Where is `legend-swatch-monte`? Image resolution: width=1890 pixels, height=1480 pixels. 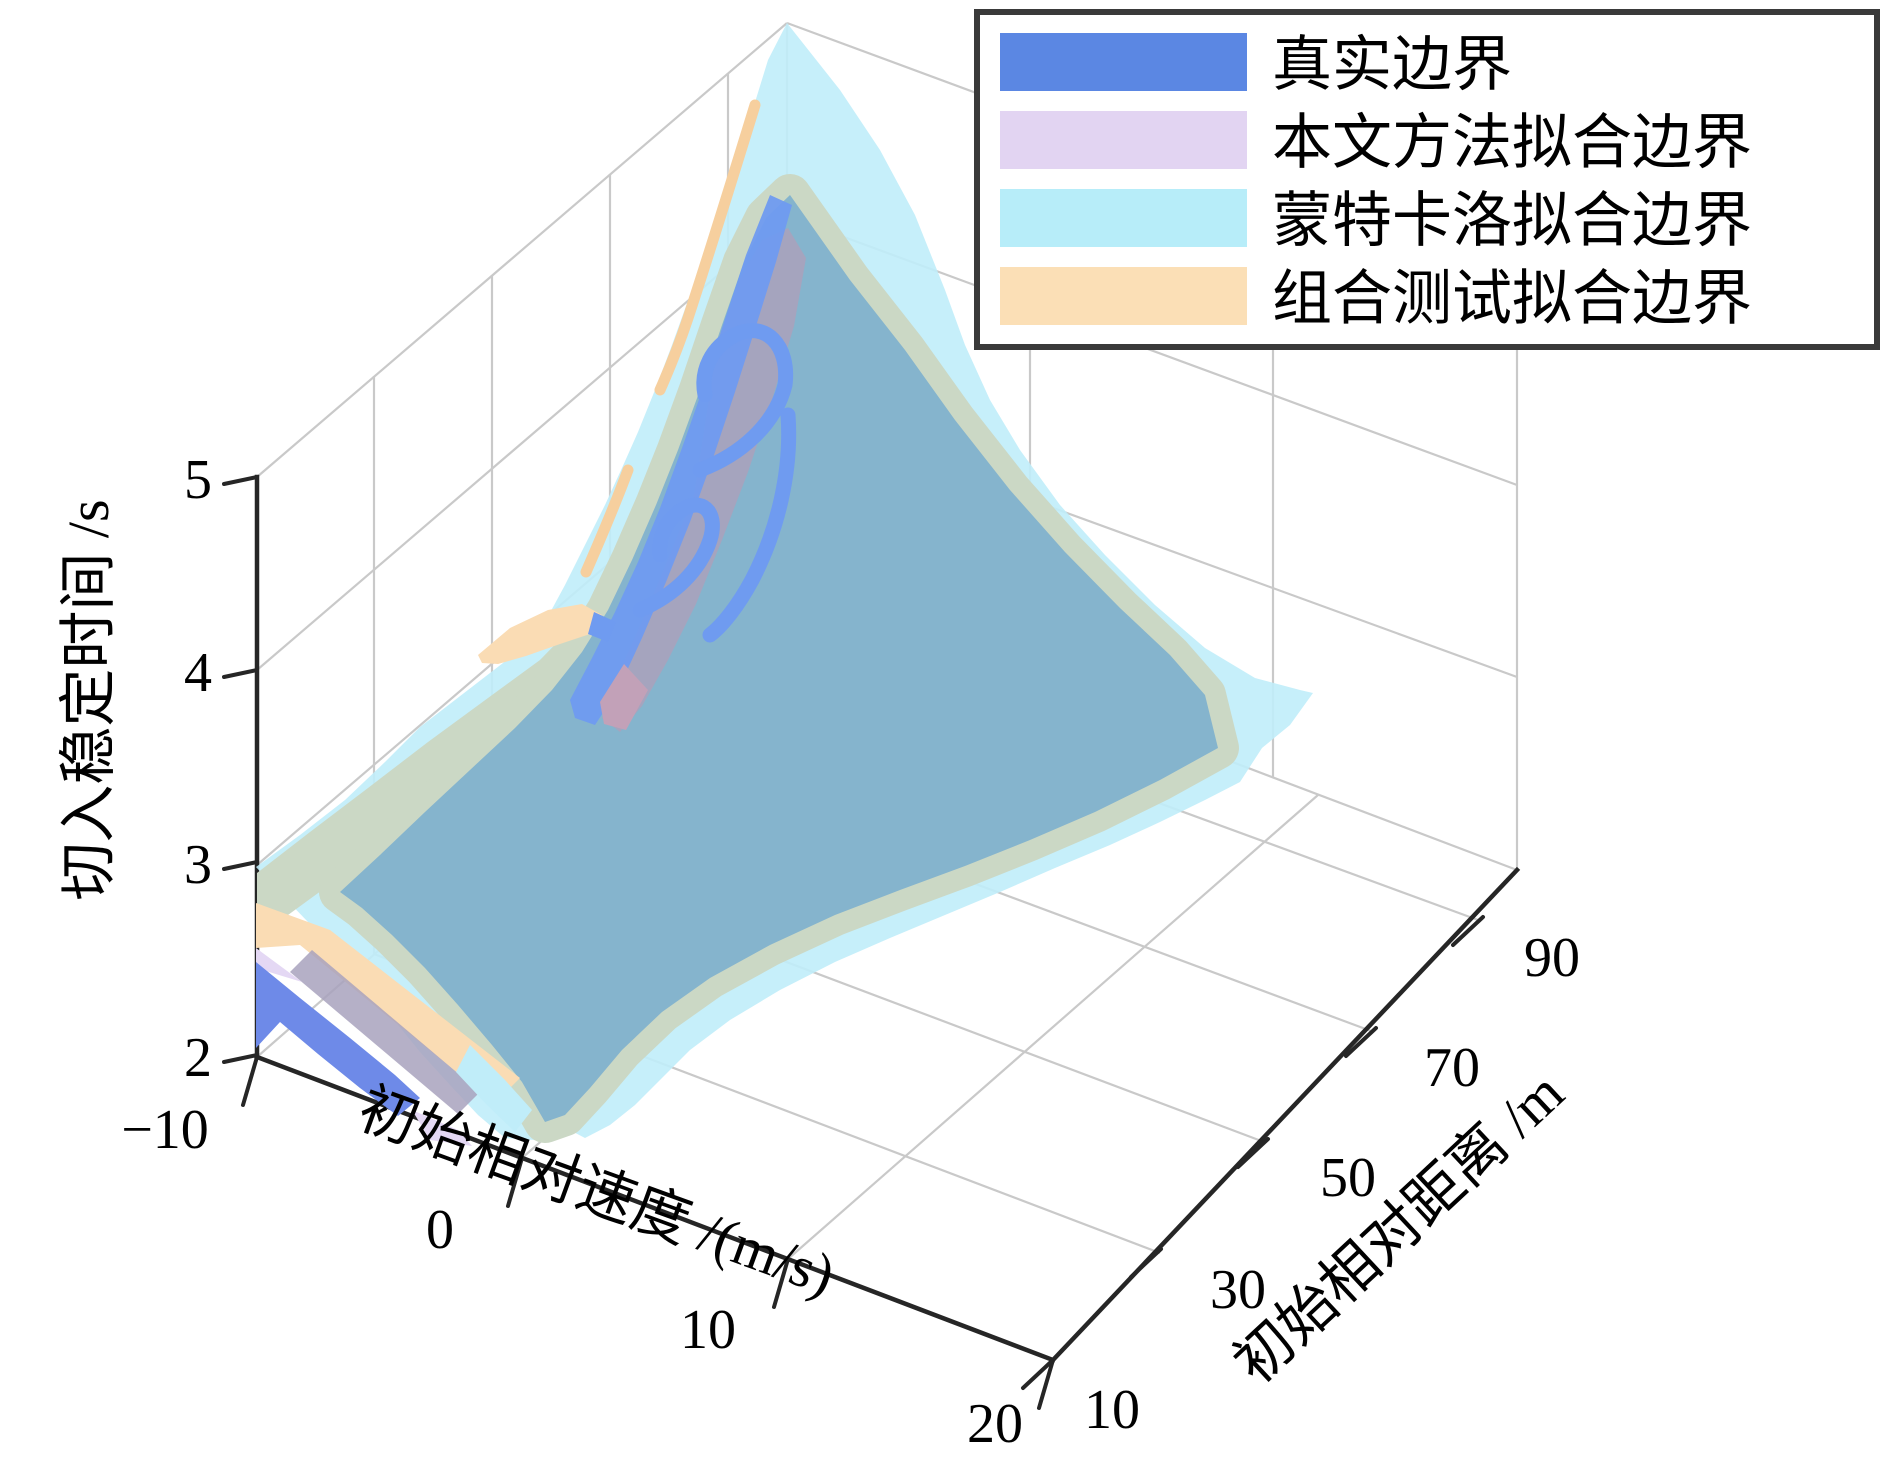 legend-swatch-monte is located at coordinates (1123, 218).